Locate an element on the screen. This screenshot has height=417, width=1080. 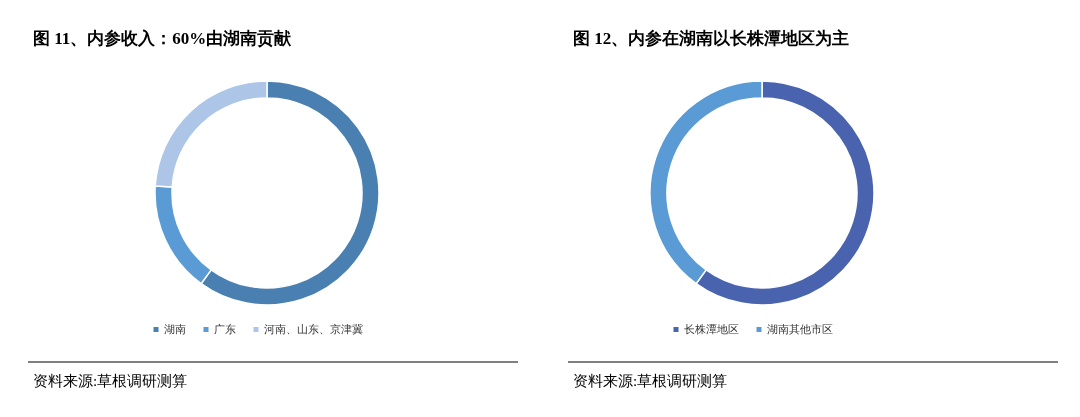
chart-title: 图 11、内参收入：60%由湖南贡献 is located at coordinates (163, 38).